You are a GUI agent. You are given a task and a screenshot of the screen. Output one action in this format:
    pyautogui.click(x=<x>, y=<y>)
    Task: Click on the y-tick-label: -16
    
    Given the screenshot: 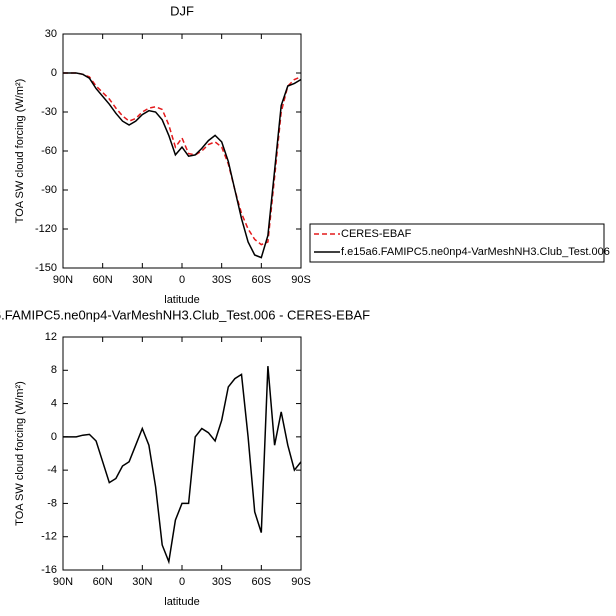 What is the action you would take?
    pyautogui.click(x=49, y=570)
    